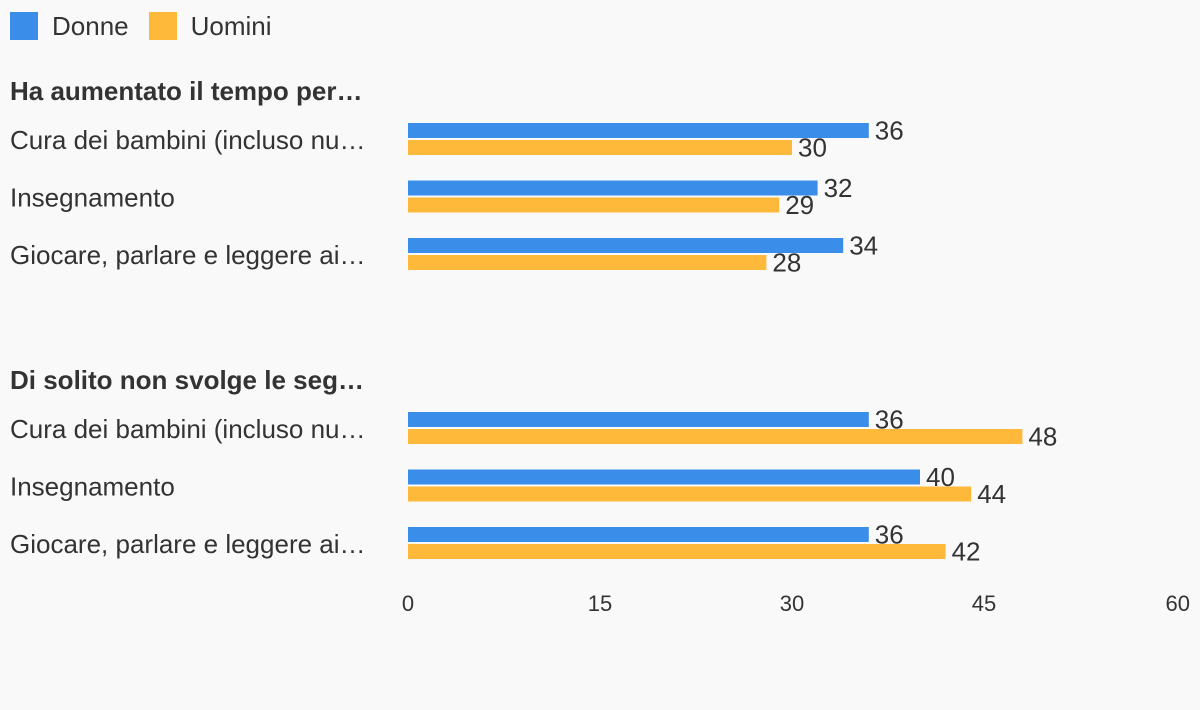 This screenshot has height=710, width=1200. I want to click on value-label: 30, so click(812, 148).